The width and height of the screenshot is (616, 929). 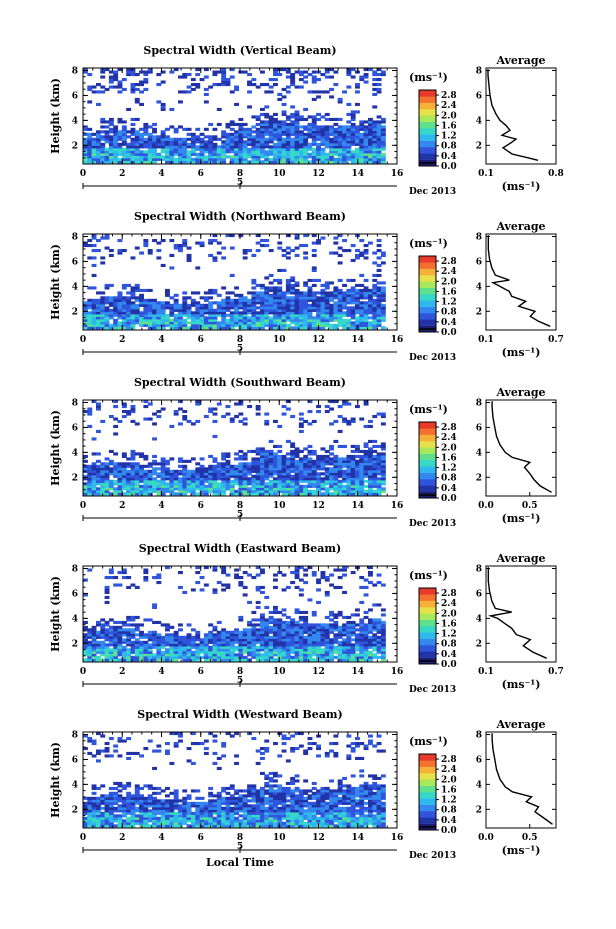 I want to click on x-tick-label: 0, so click(x=83, y=174).